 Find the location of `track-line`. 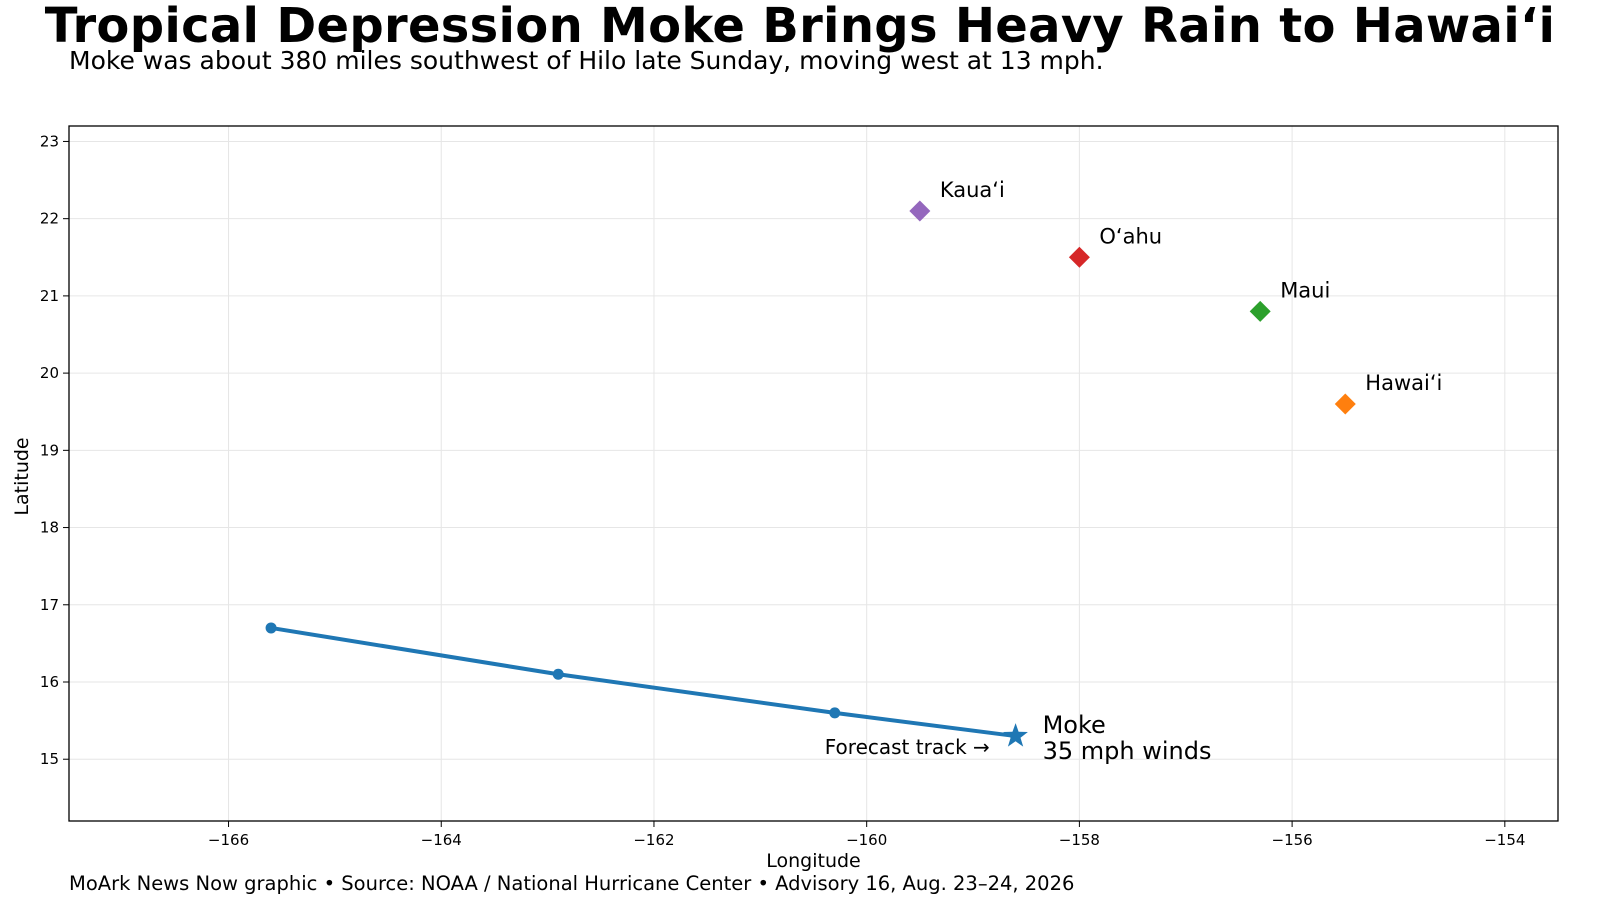

track-line is located at coordinates (643, 682).